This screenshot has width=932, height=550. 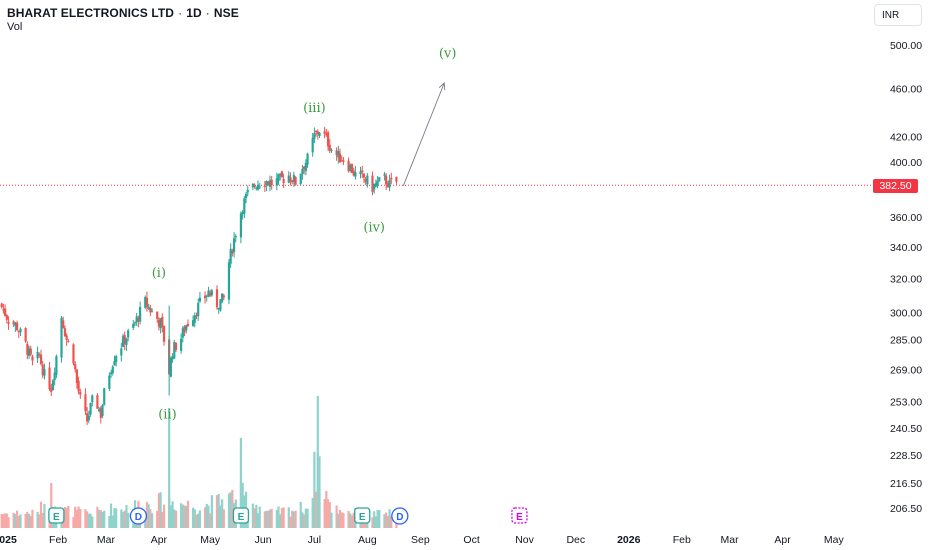 I want to click on last-price-tag: 382.50, so click(x=895, y=186).